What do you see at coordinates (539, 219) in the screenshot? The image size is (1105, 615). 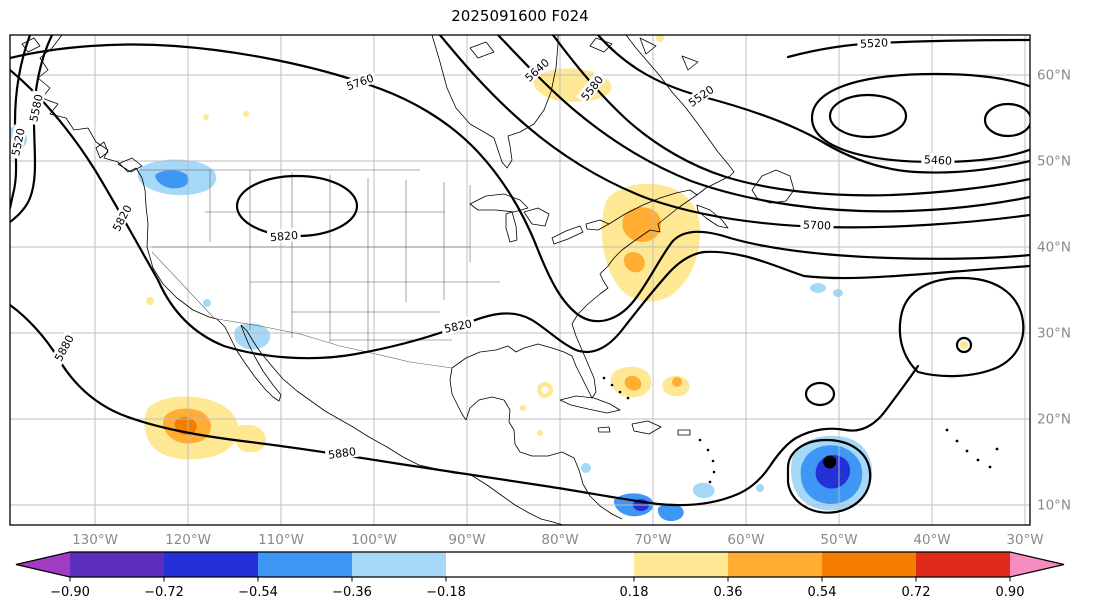 I see `great-lakes` at bounding box center [539, 219].